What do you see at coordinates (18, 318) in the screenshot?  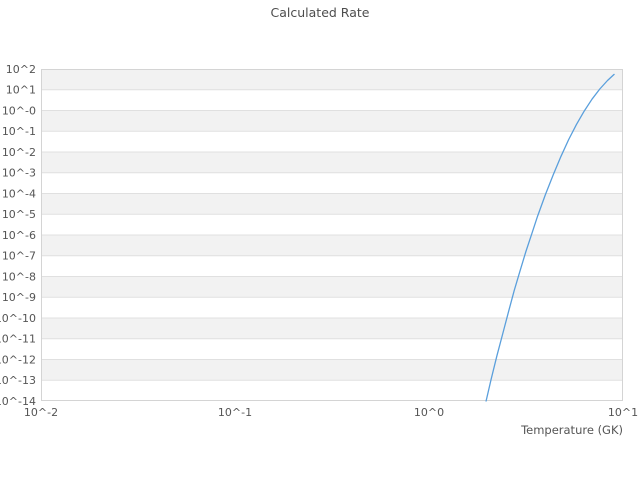 I see `y-tick-label: 10^-10` at bounding box center [18, 318].